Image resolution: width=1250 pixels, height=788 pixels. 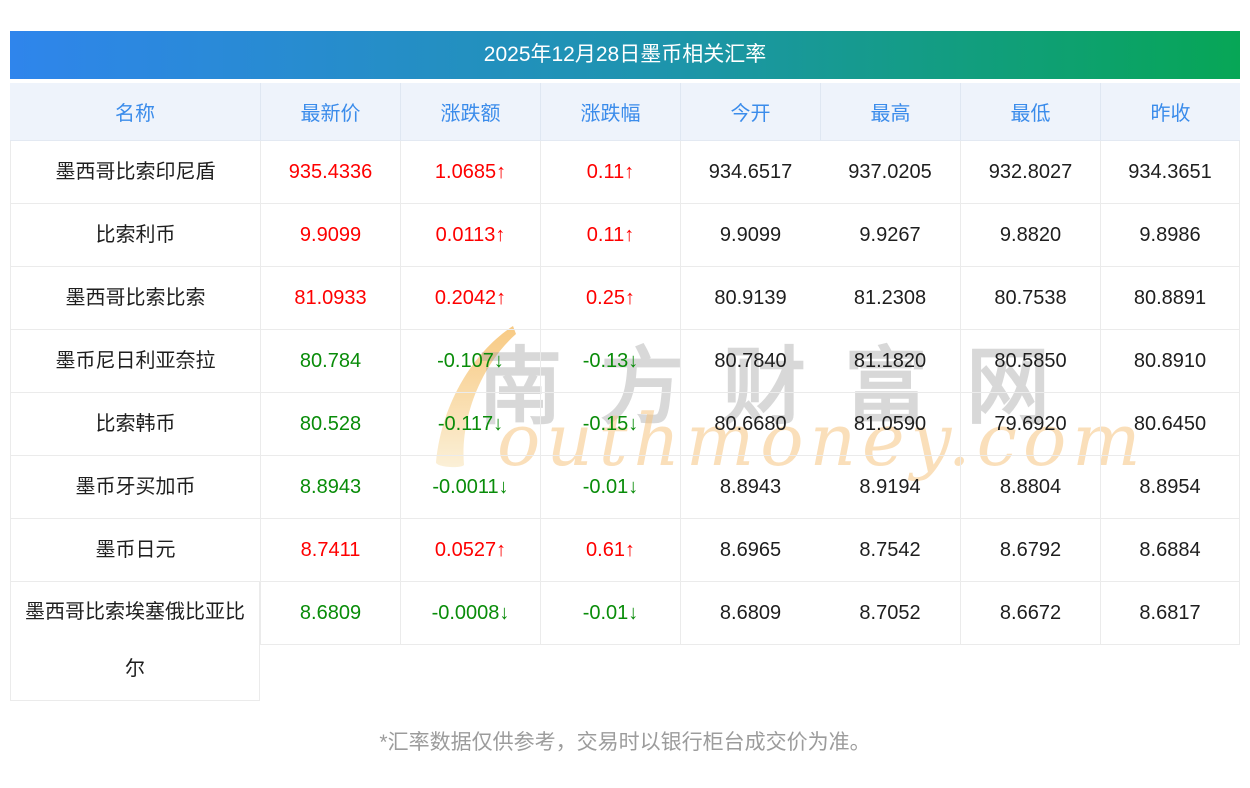 I want to click on change-percent-cell: 0.25↑, so click(x=610, y=298).